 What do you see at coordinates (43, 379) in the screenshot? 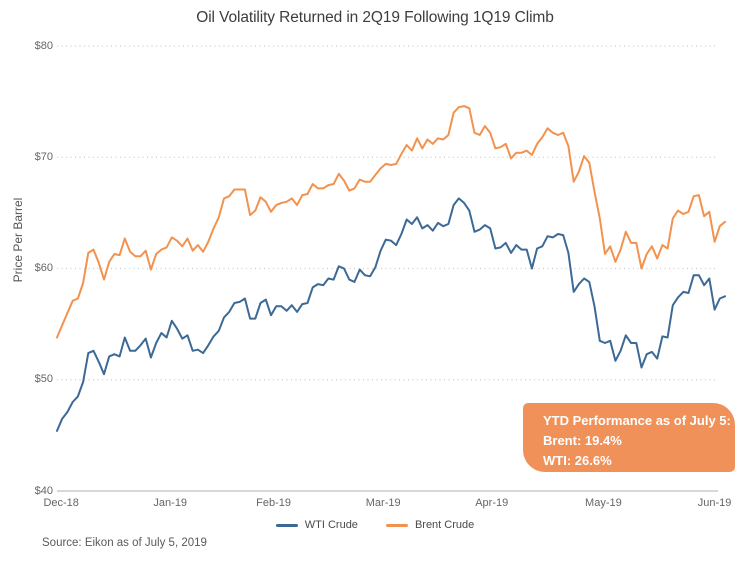
I see `y-tick-label: $50` at bounding box center [43, 379].